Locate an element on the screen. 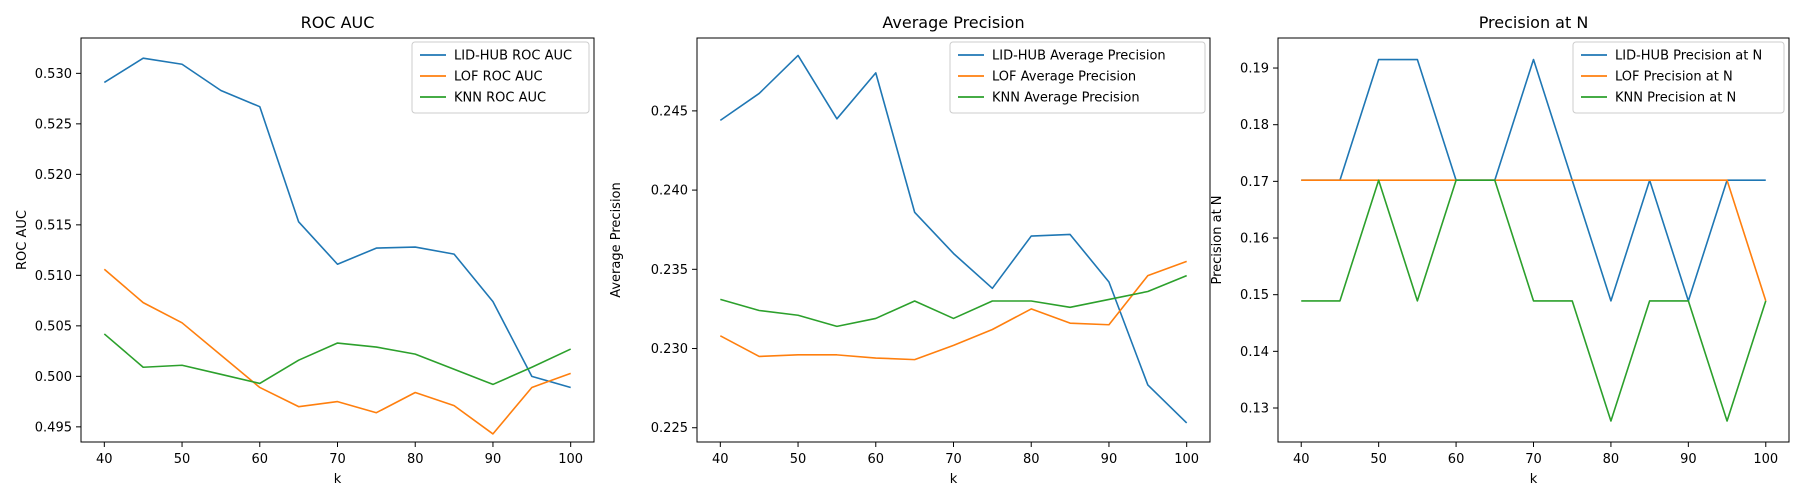 This screenshot has width=1800, height=500. y-axis-label: ROC AUC is located at coordinates (22, 240).